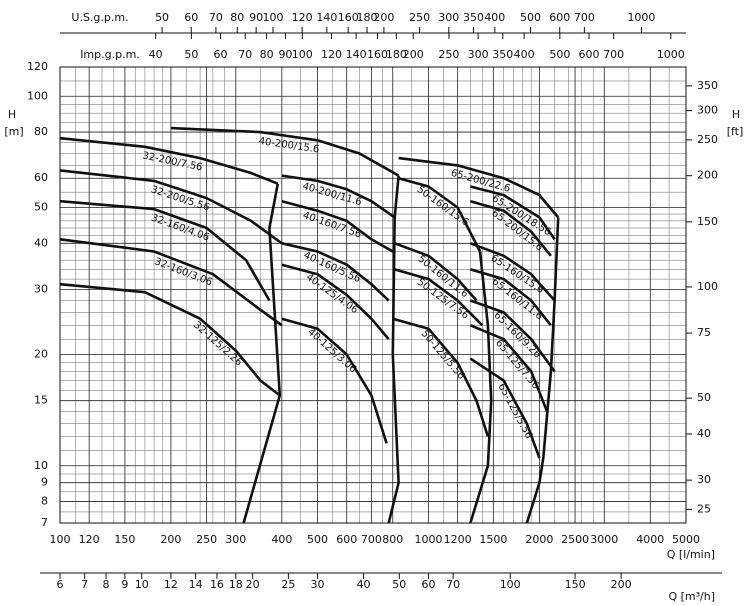  What do you see at coordinates (191, 54) in the screenshot?
I see `top-tick-label: 50` at bounding box center [191, 54].